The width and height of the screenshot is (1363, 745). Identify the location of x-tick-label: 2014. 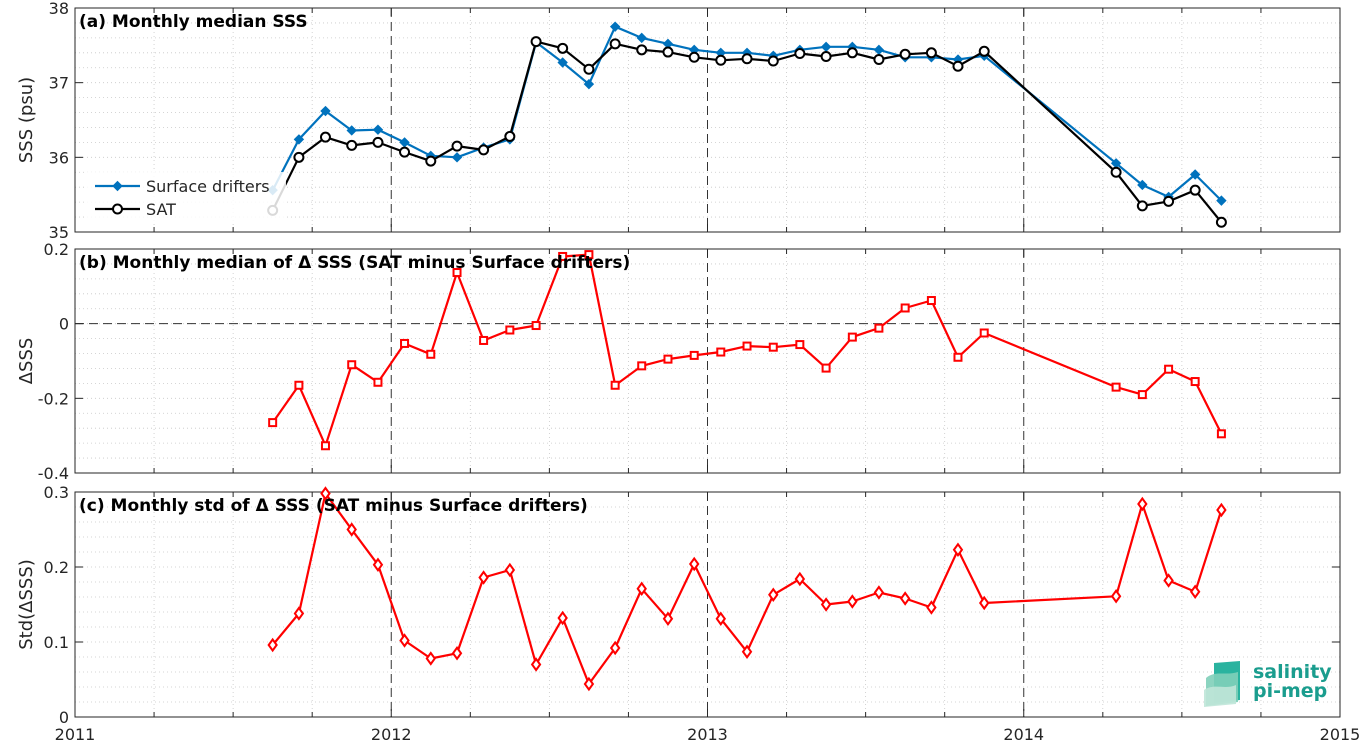
(1023, 734).